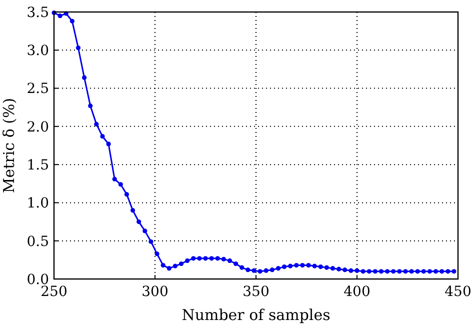 This screenshot has width=474, height=328. I want to click on y-axis-title: Metric δ (%), so click(9, 146).